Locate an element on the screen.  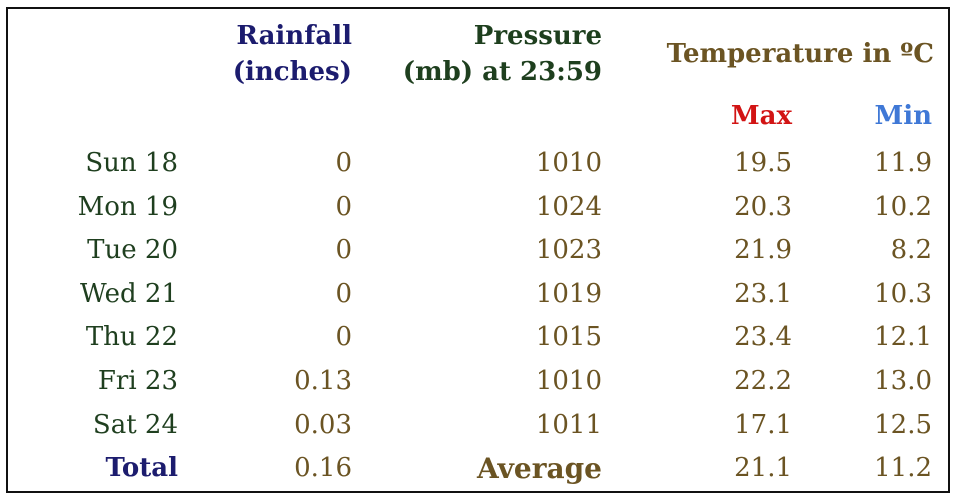
min-average: 11.2 is located at coordinates (903, 468).